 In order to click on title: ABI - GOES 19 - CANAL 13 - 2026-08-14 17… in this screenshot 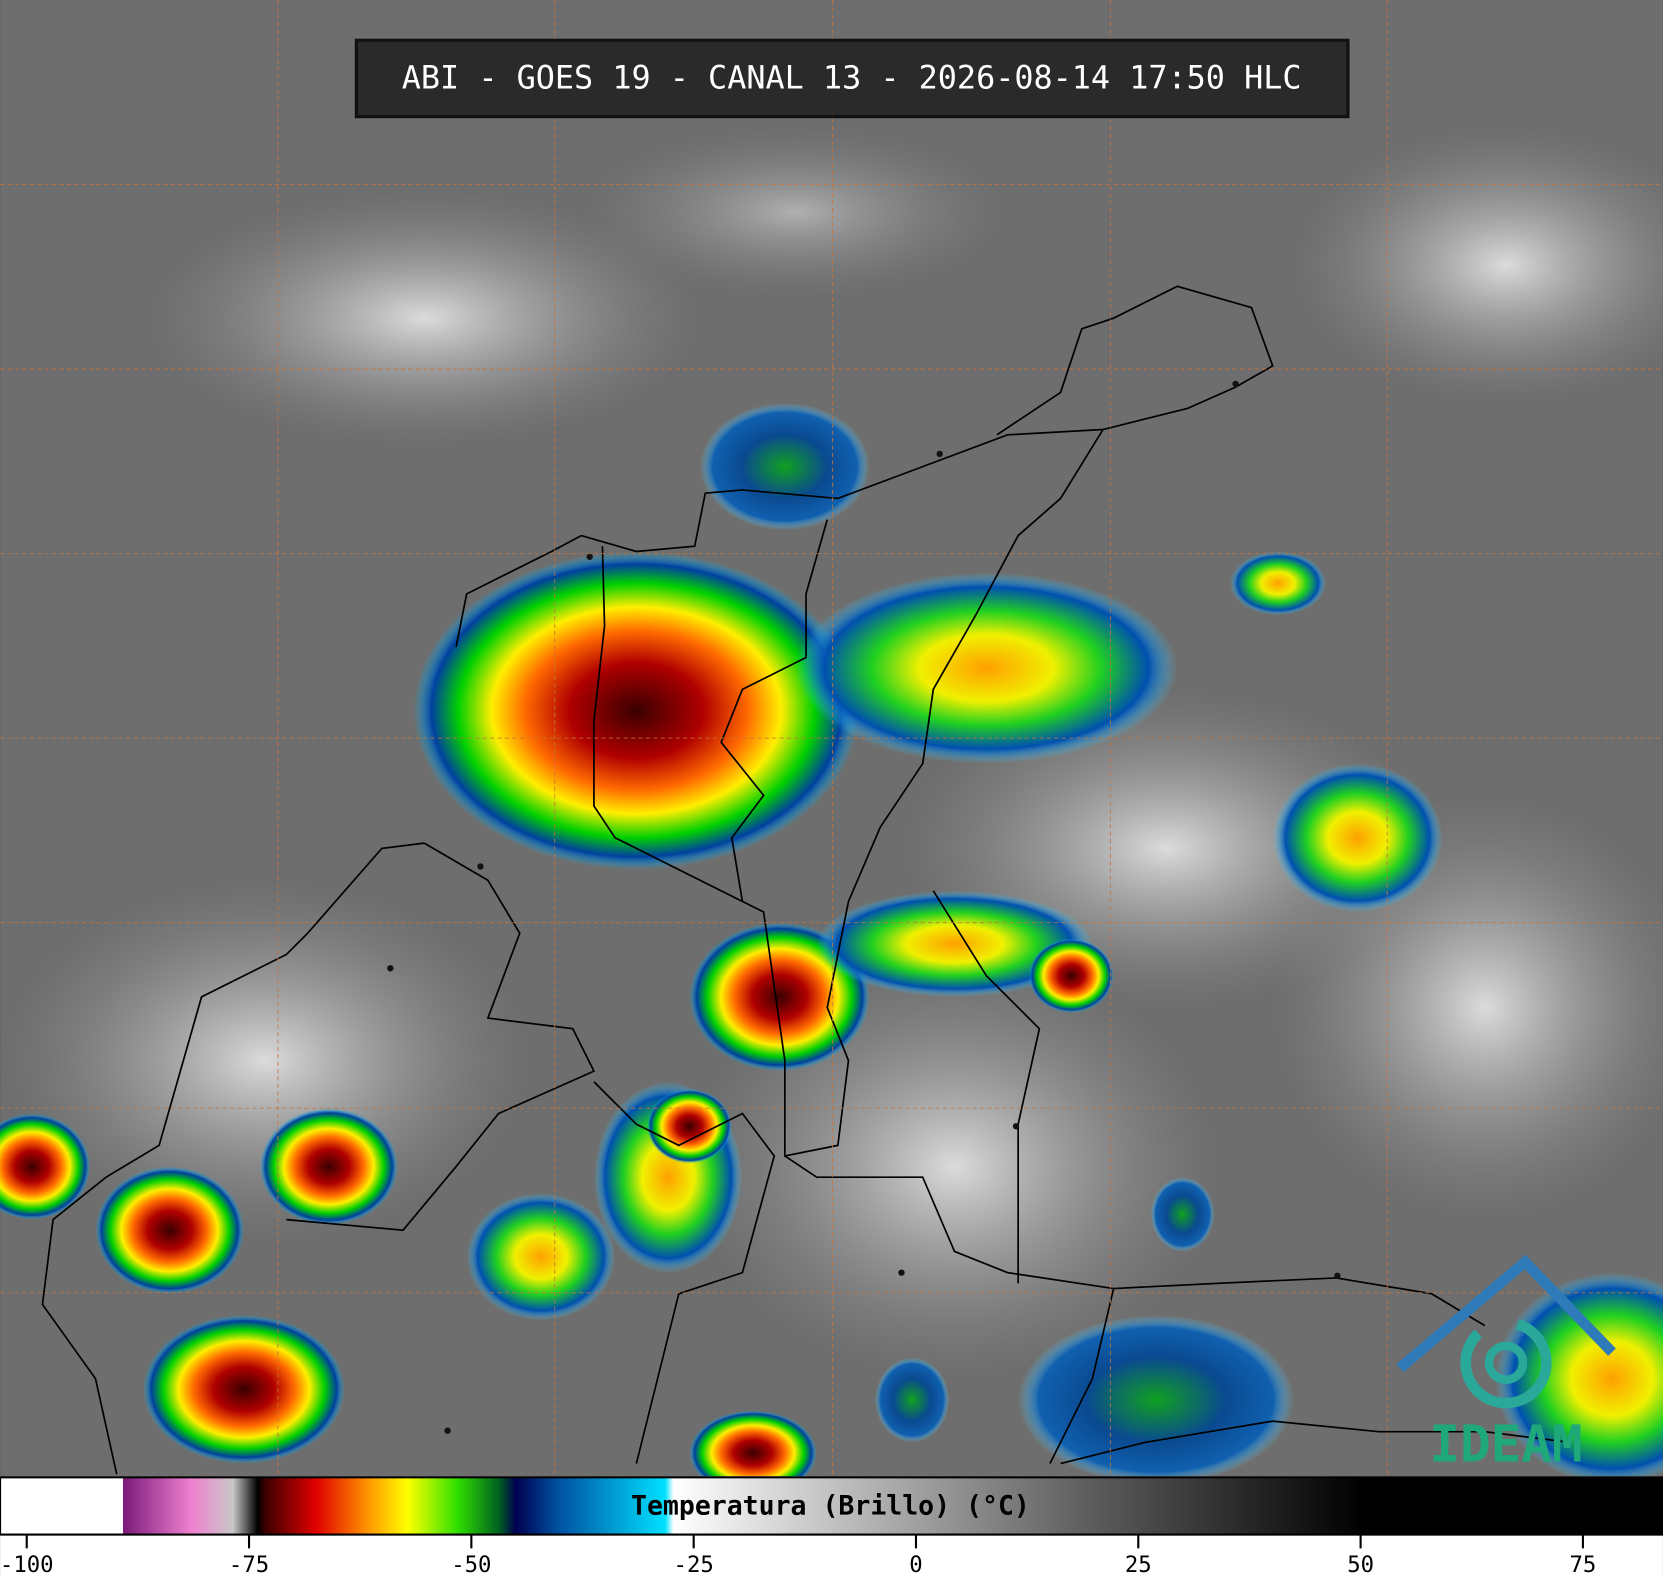, I will do `click(852, 78)`.